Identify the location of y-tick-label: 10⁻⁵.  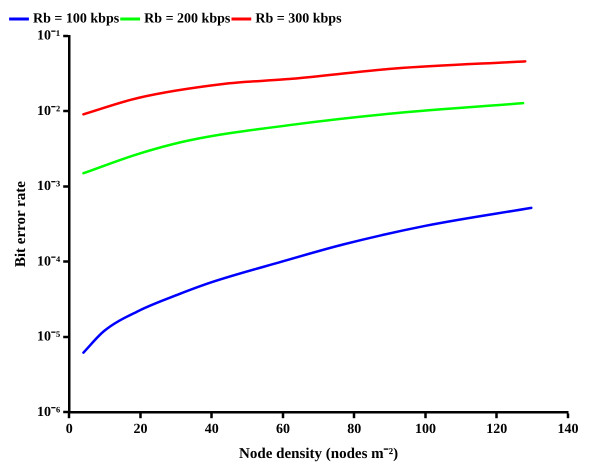
(48, 337).